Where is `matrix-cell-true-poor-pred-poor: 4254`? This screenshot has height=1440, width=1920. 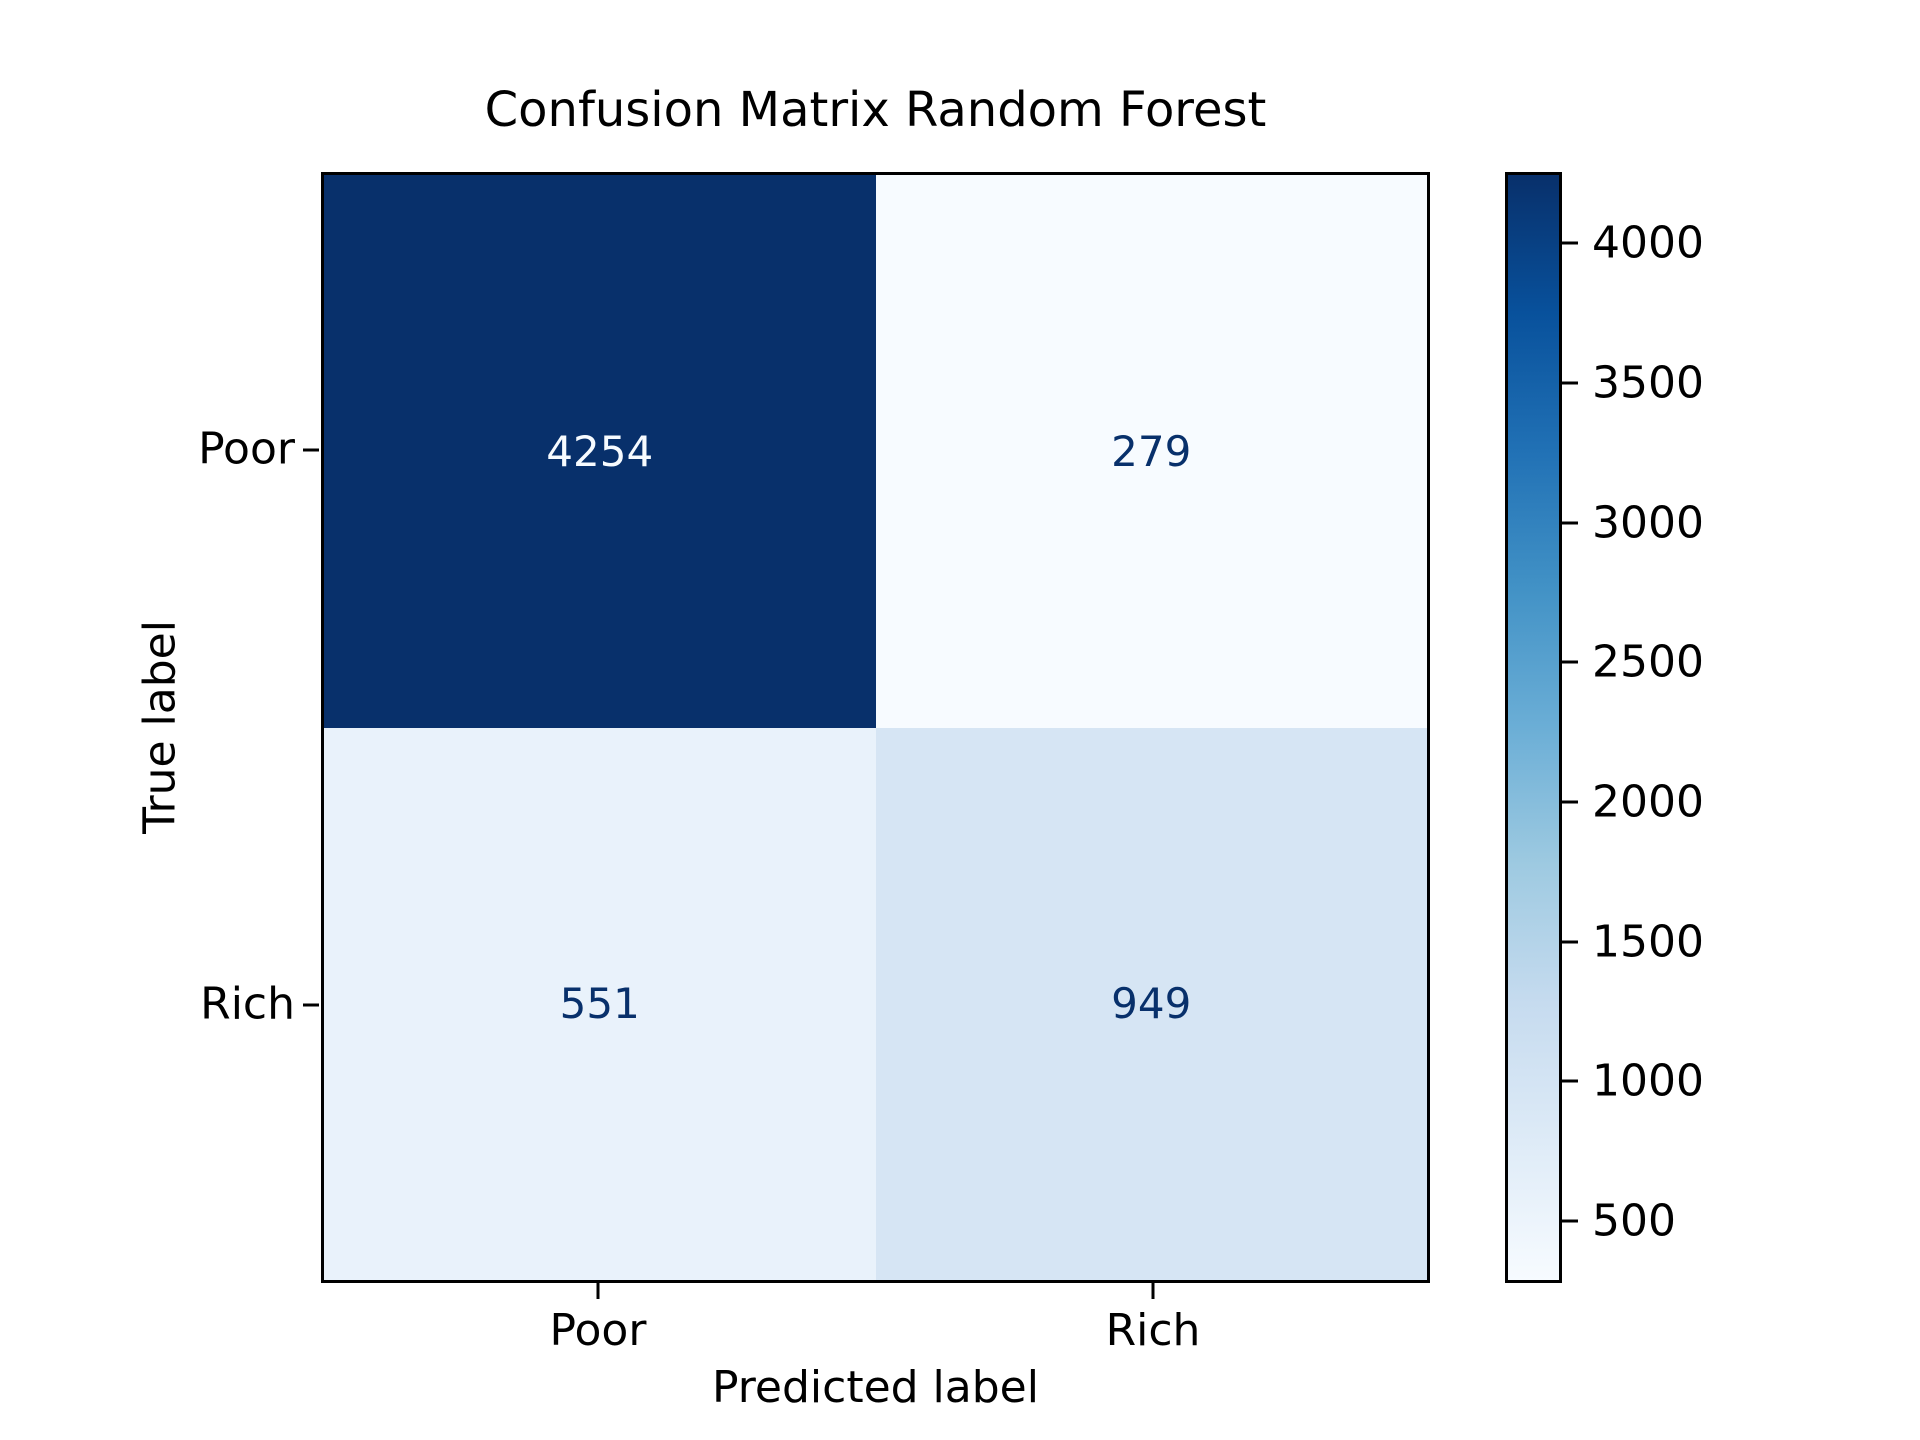 matrix-cell-true-poor-pred-poor: 4254 is located at coordinates (600, 451).